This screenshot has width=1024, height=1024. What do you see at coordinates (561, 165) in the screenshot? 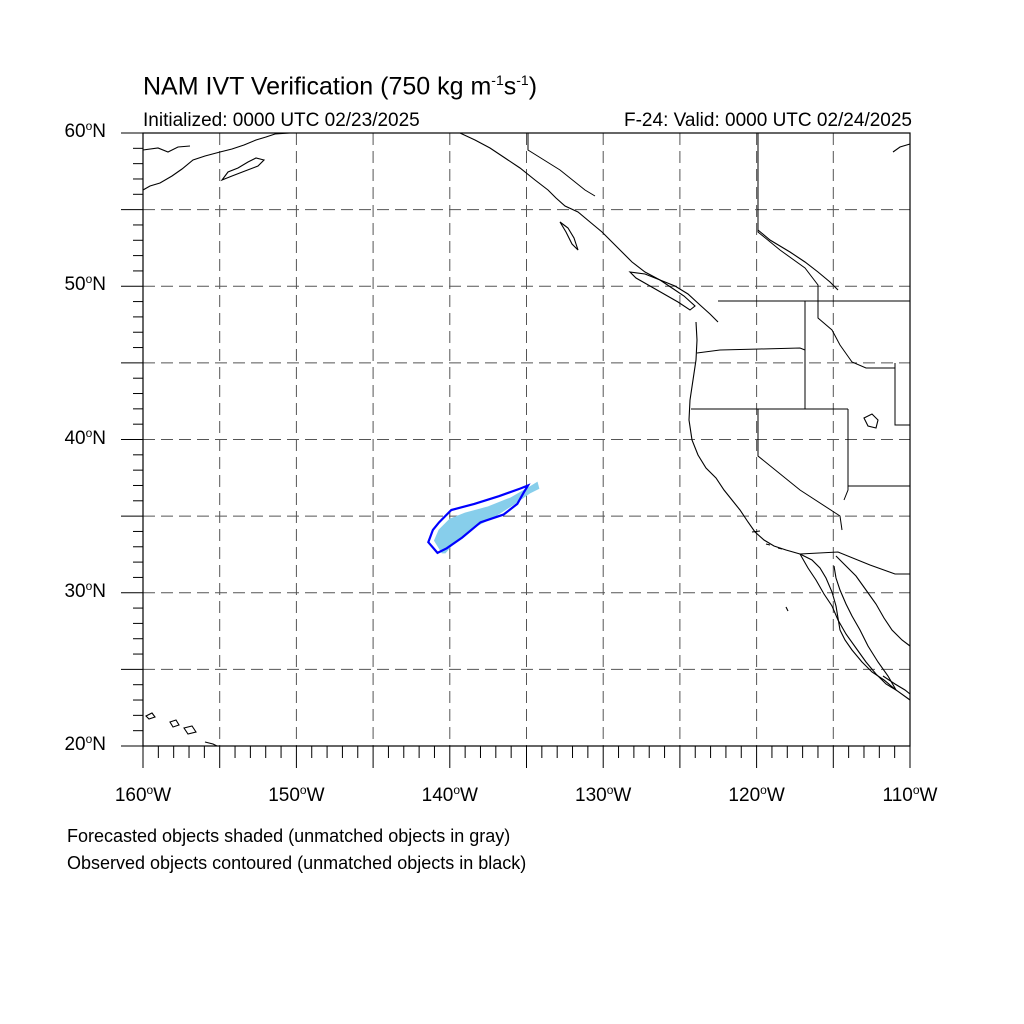
I see `border-yukon-bc` at bounding box center [561, 165].